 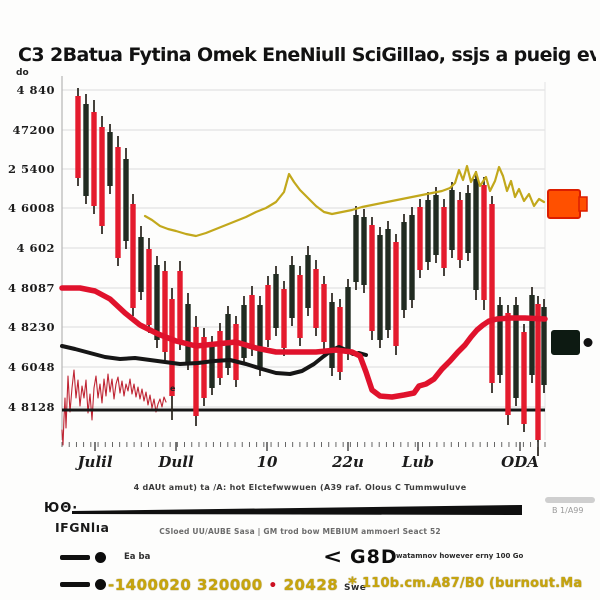 I want to click on y-axis-label: 4 840, so click(x=35, y=90).